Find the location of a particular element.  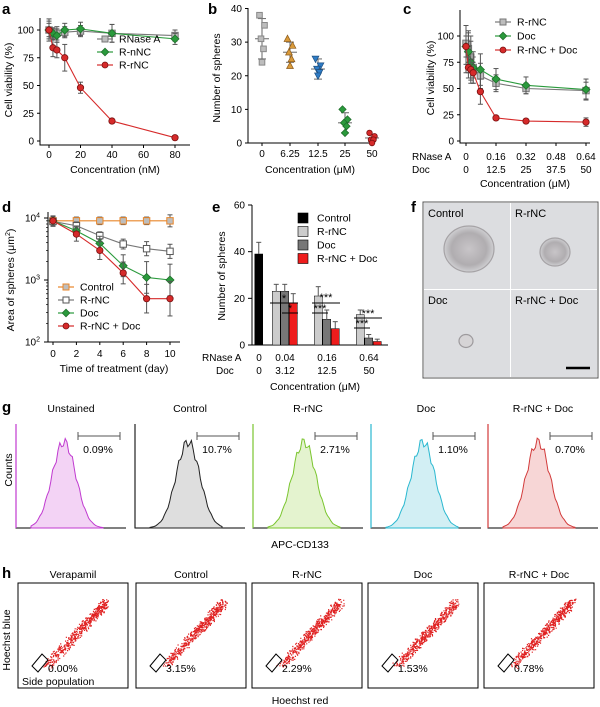

panel-label-e: e is located at coordinates (216, 207).